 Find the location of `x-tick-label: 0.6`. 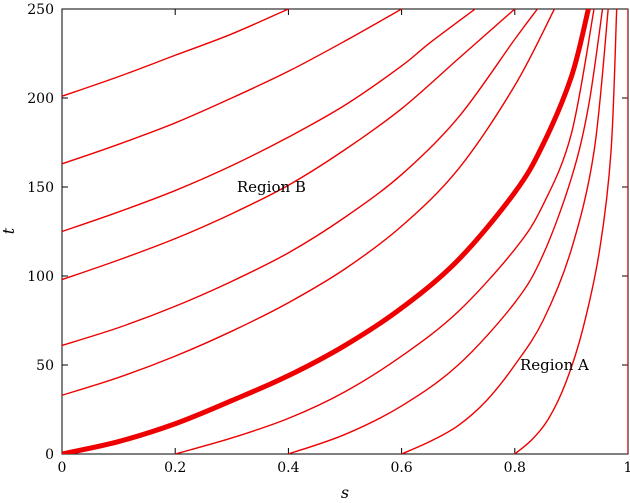

x-tick-label: 0.6 is located at coordinates (401, 468).